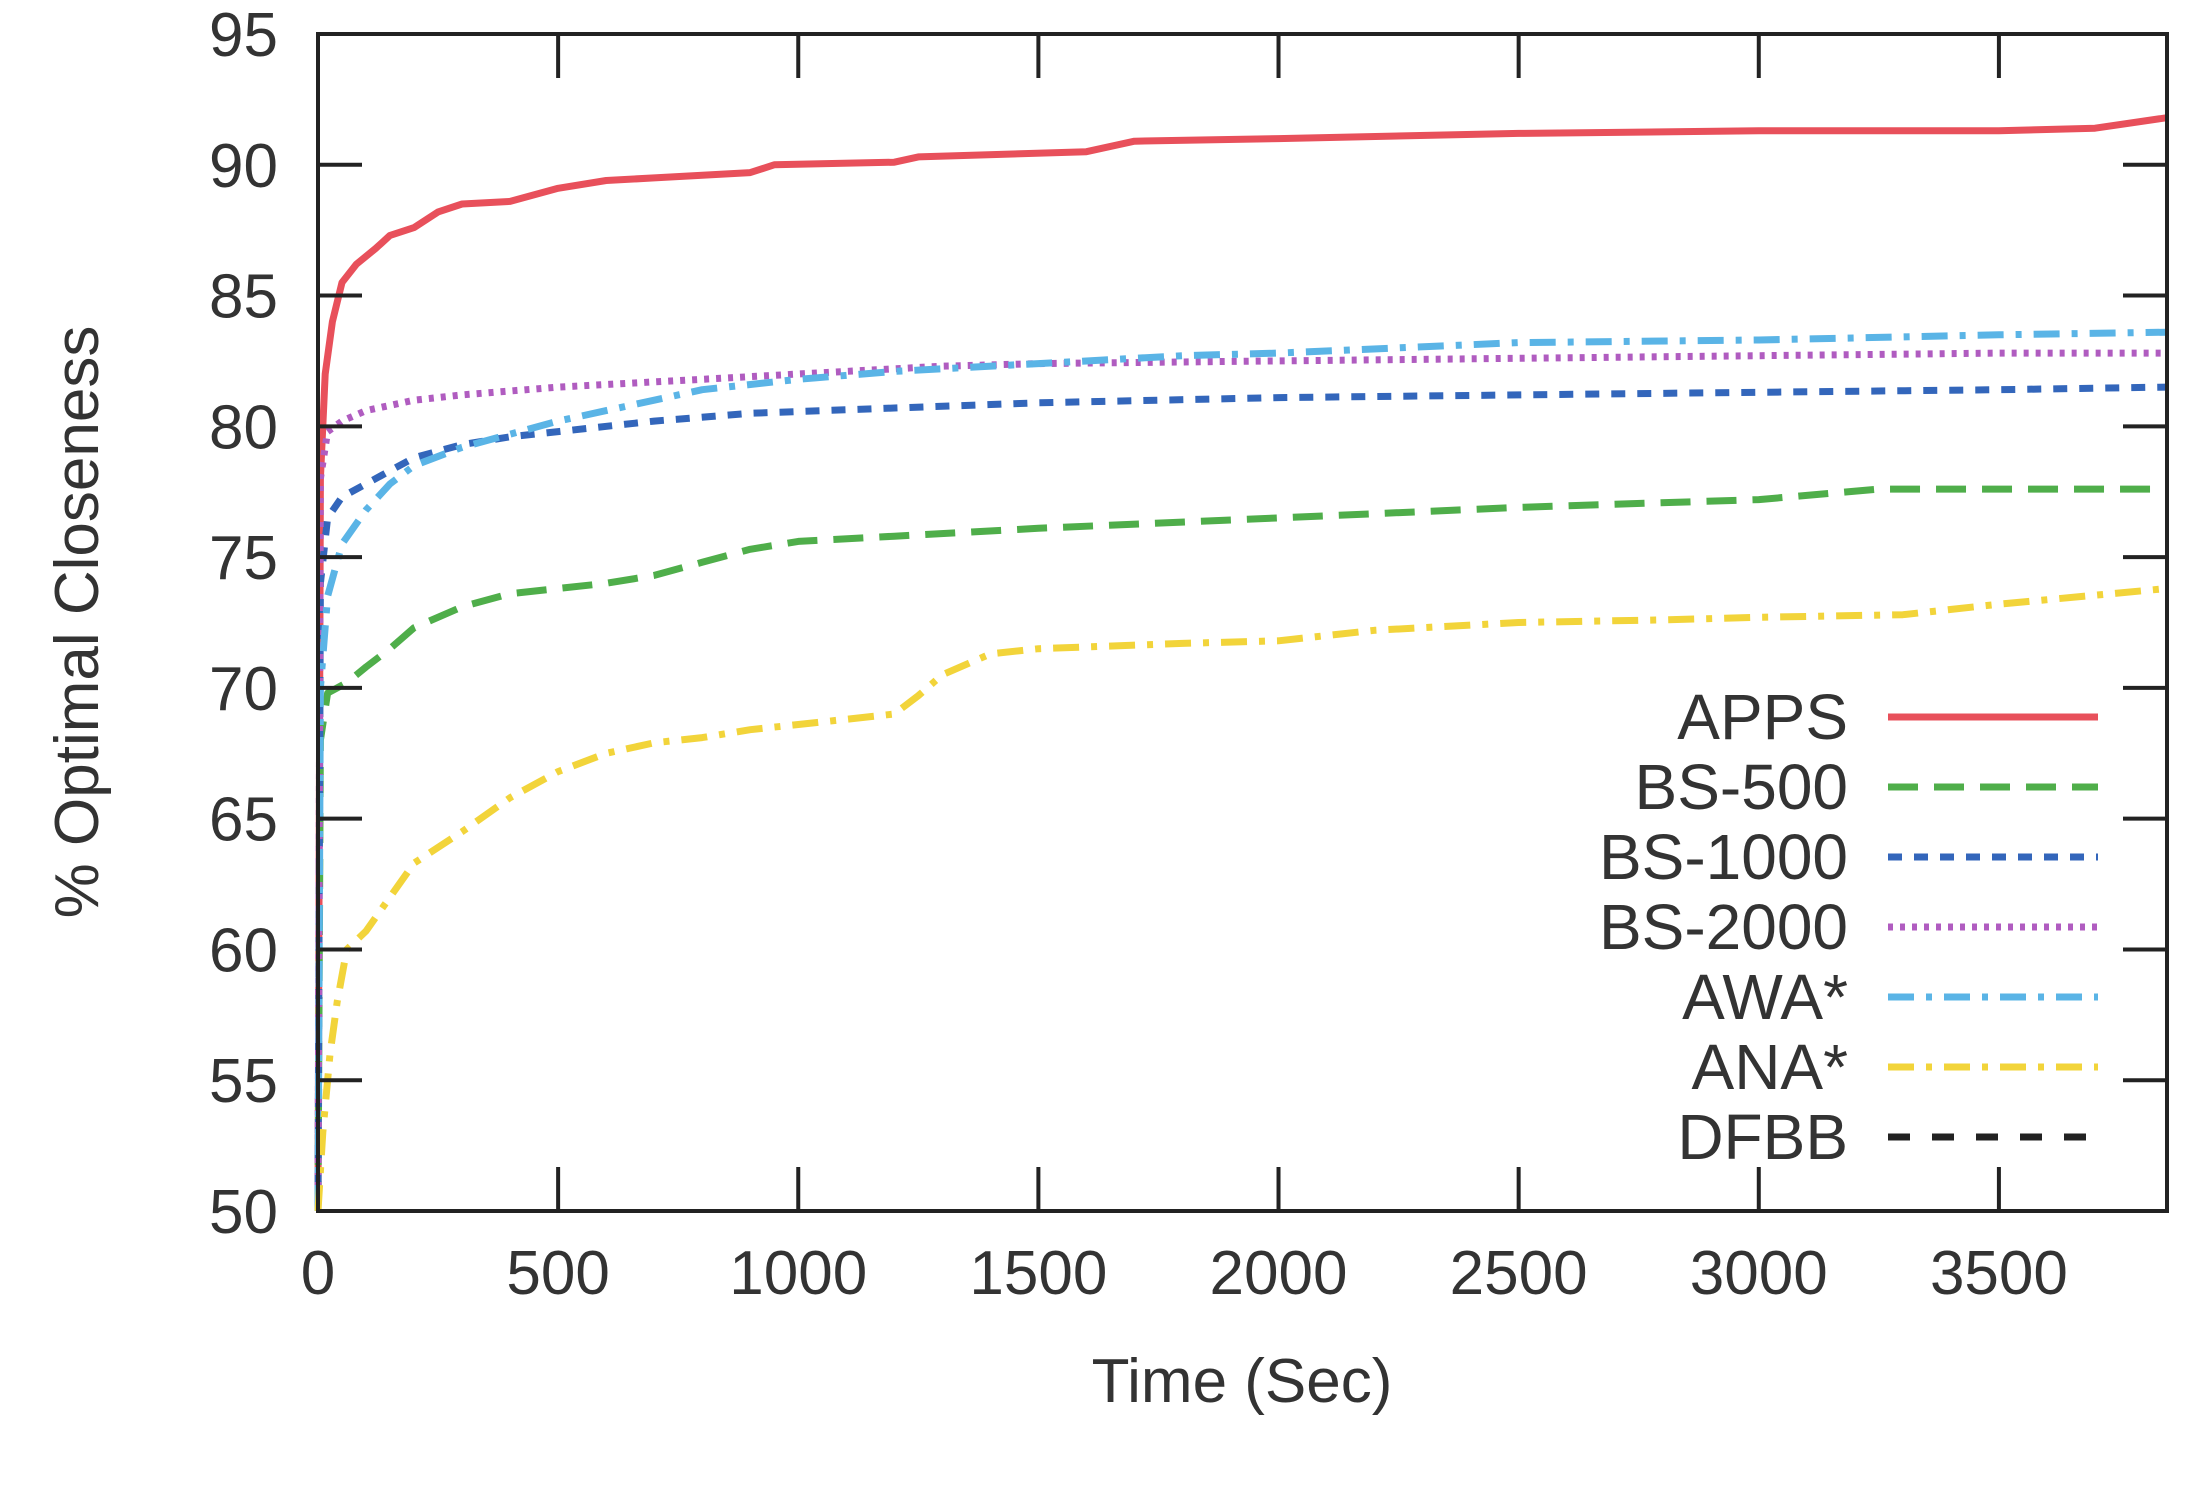 The image size is (2208, 1500). What do you see at coordinates (1999, 1273) in the screenshot?
I see `x-tick-label: 3500` at bounding box center [1999, 1273].